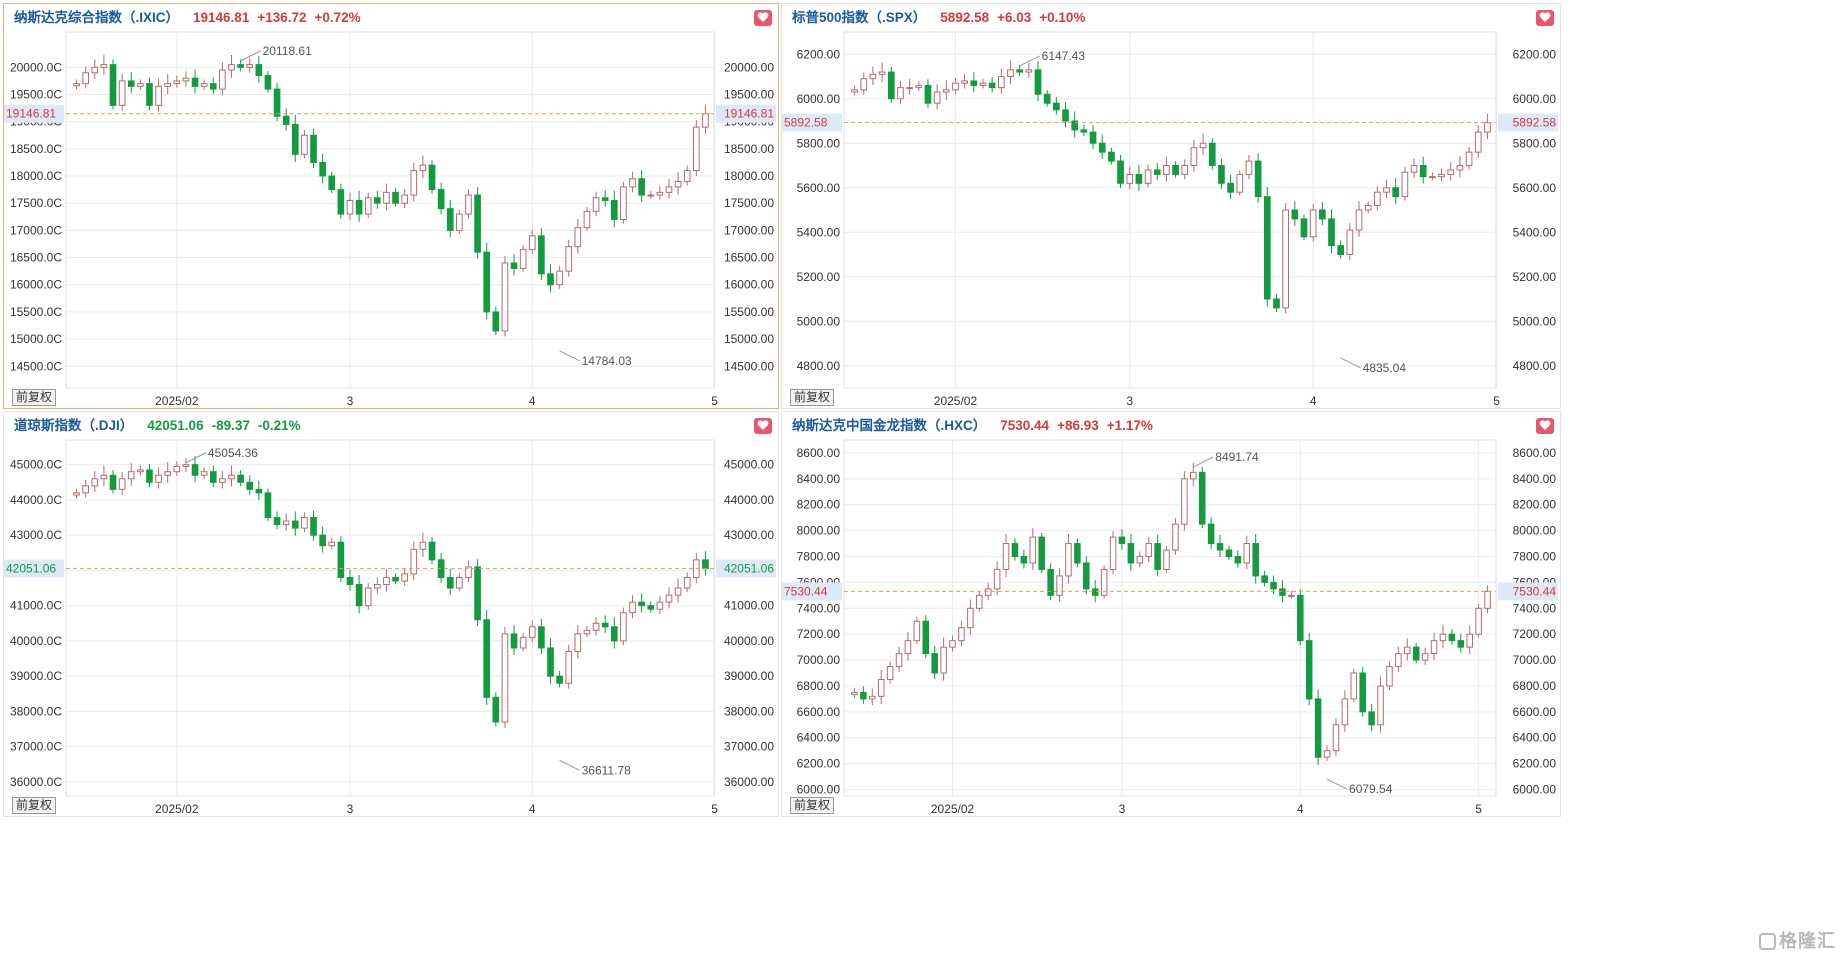  Describe the element at coordinates (1014, 17) in the screenshot. I see `price-change: +6.03` at that location.